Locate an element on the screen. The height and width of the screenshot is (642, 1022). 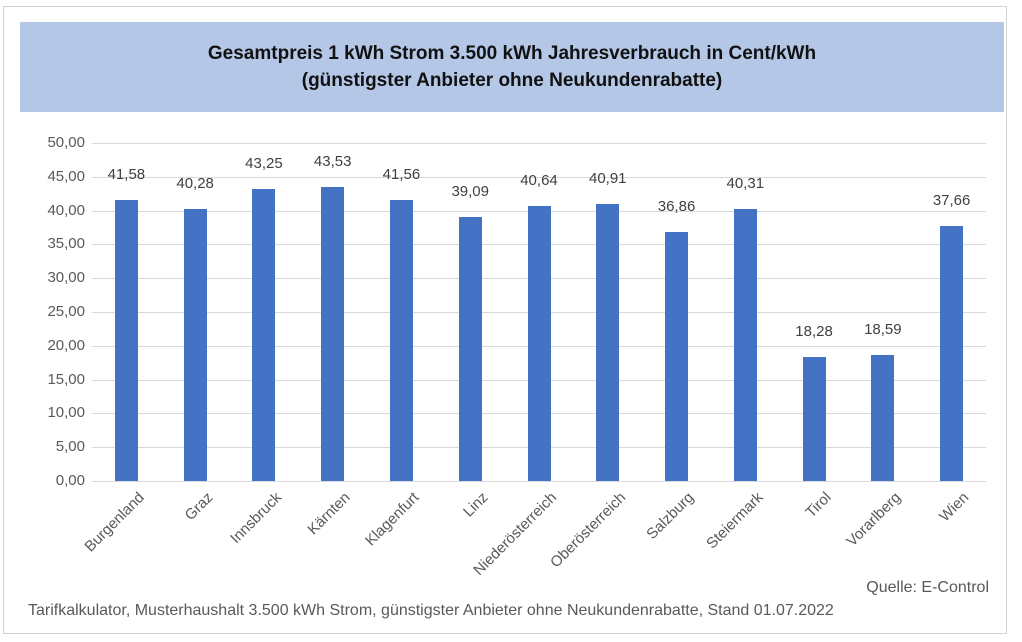
y-axis-tick-label: 0,00 is located at coordinates (70, 480).